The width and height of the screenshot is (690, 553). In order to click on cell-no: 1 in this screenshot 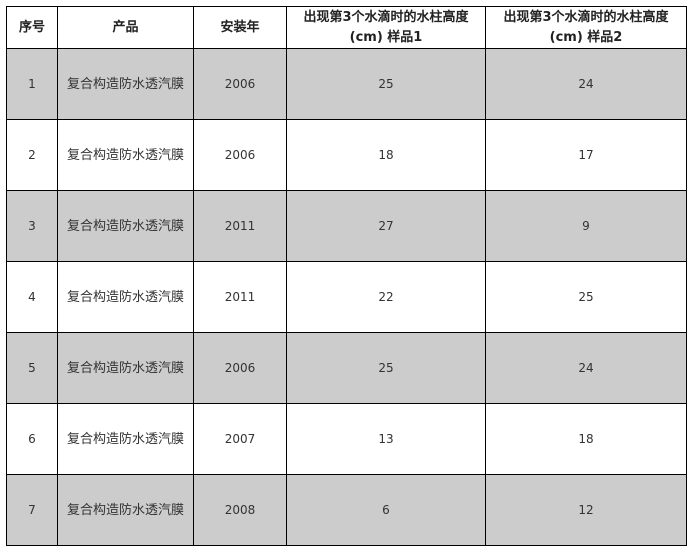, I will do `click(32, 84)`.